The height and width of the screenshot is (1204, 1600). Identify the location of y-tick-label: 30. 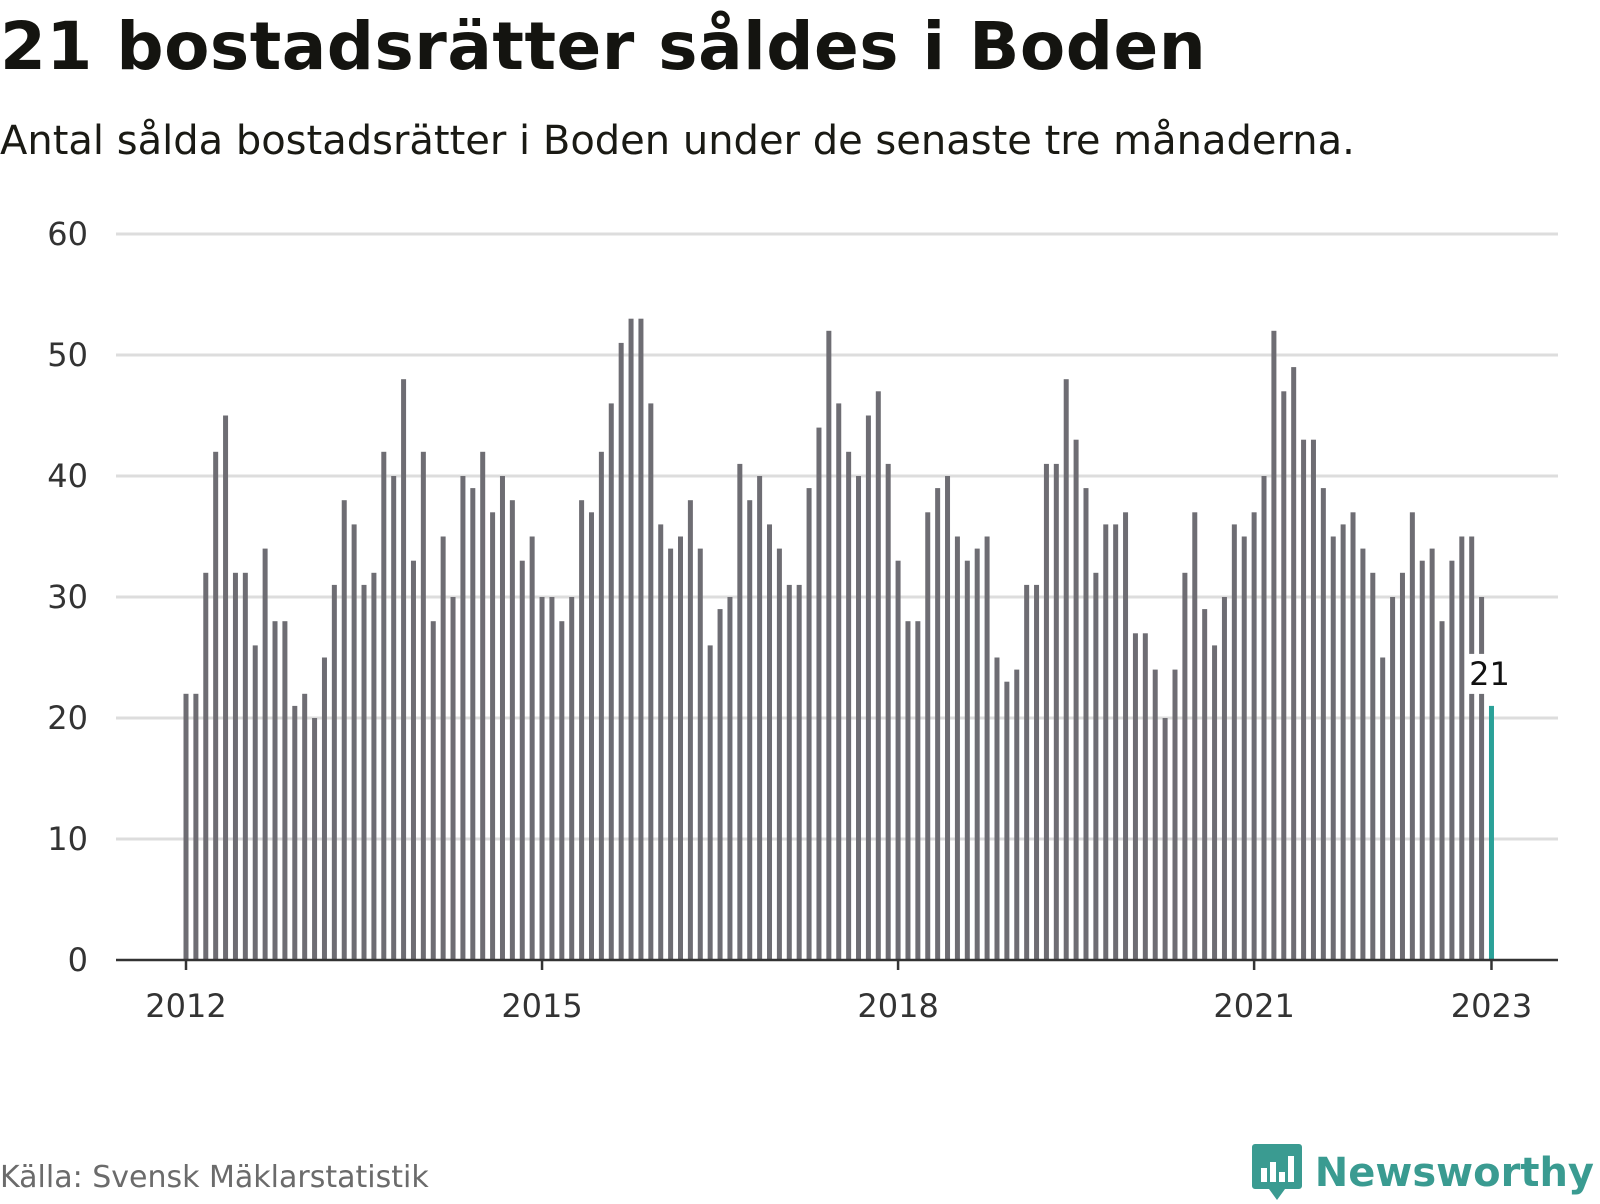
(67, 597).